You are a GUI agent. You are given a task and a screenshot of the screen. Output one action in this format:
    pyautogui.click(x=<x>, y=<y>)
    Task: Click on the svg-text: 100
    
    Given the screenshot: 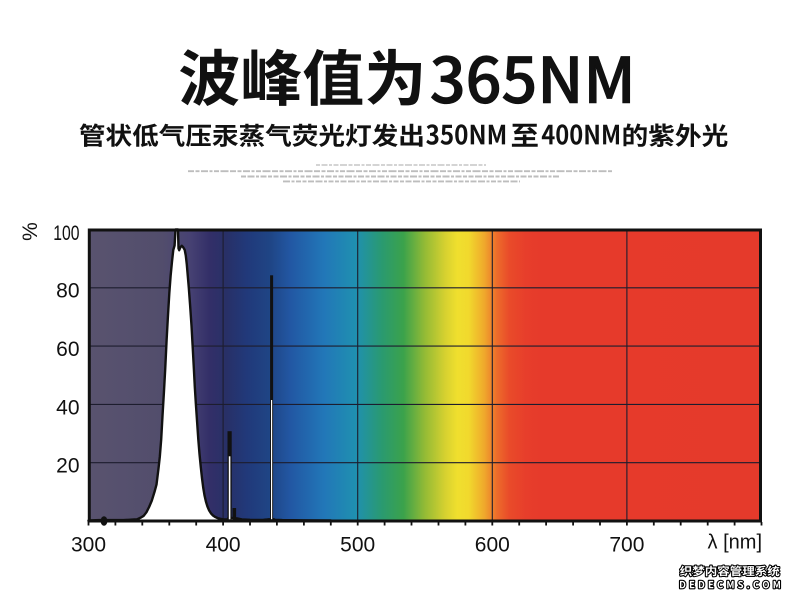 What is the action you would take?
    pyautogui.click(x=66, y=233)
    